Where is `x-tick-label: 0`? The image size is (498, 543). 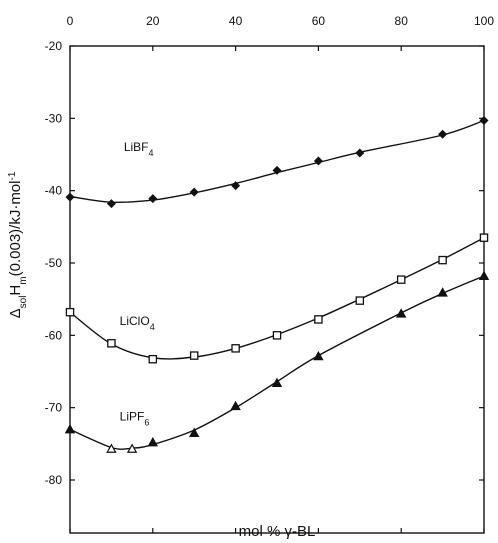
x-tick-label: 0 is located at coordinates (70, 21).